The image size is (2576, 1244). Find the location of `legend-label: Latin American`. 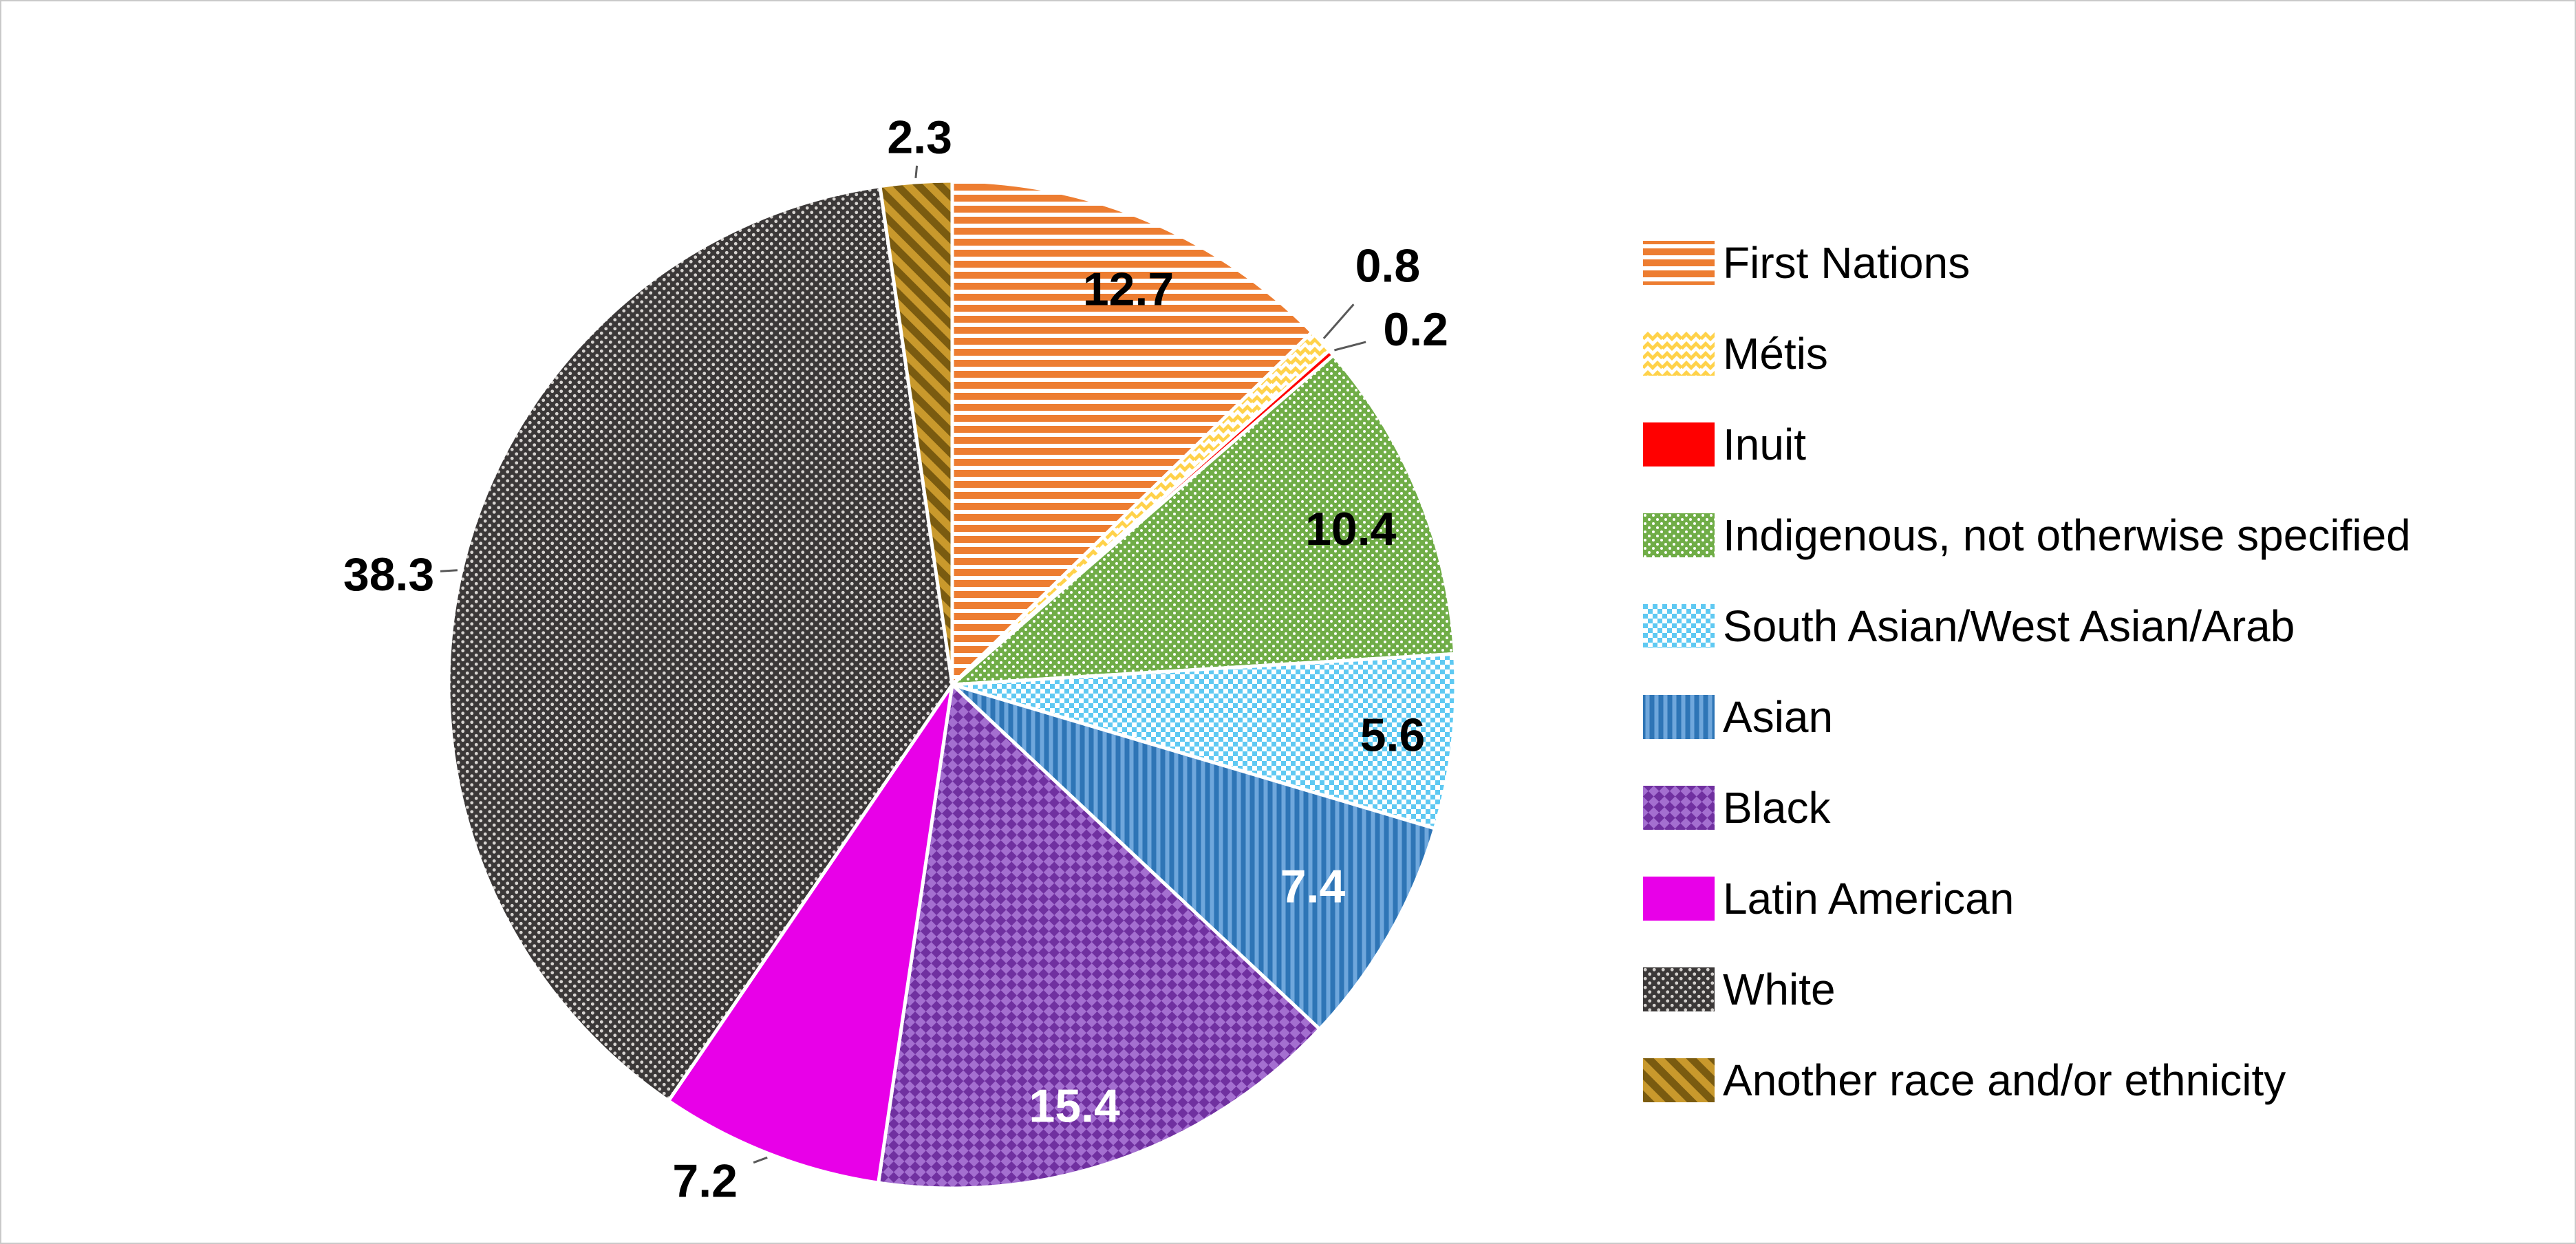

legend-label: Latin American is located at coordinates (1869, 898).